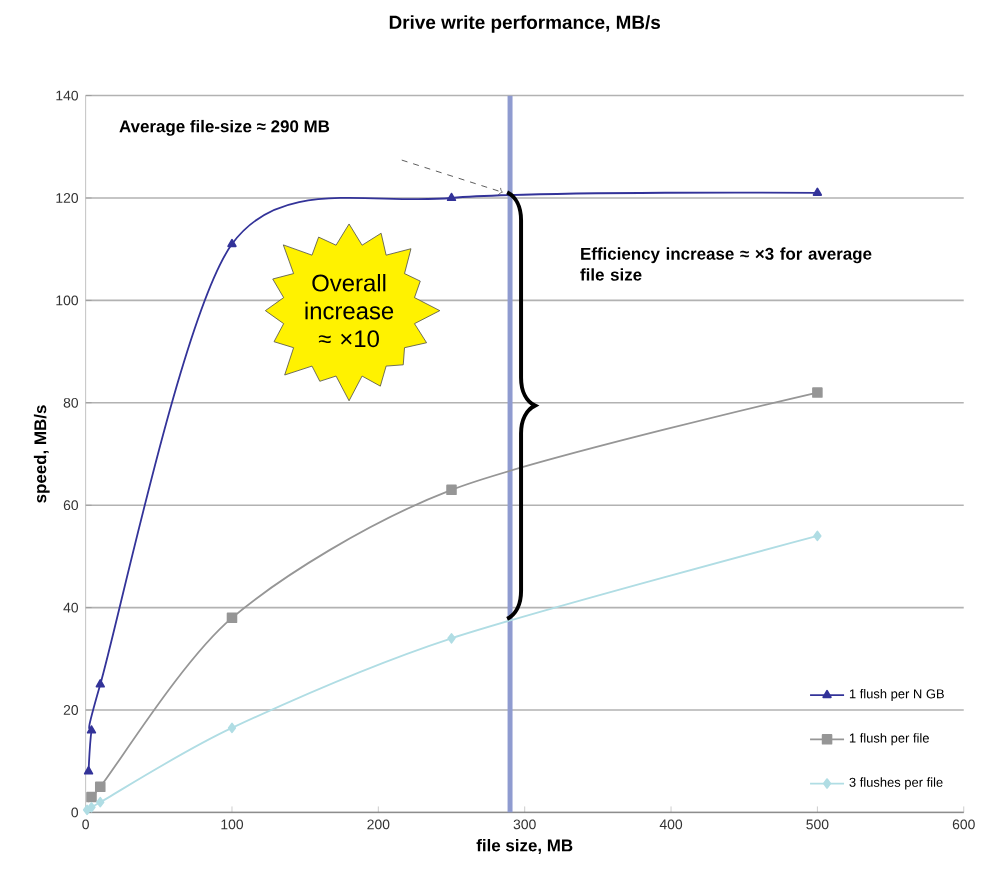 This screenshot has height=892, width=982. Describe the element at coordinates (41, 454) in the screenshot. I see `y-axis-title: speed, MB/s` at that location.